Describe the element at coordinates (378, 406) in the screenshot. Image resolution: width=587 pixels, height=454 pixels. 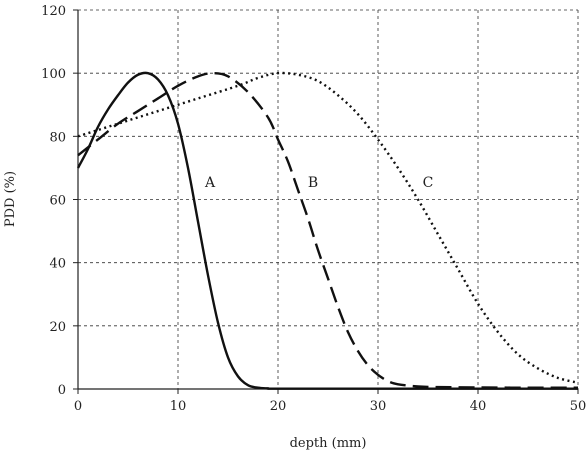
I see `x-tick-label-3: 30` at that location.